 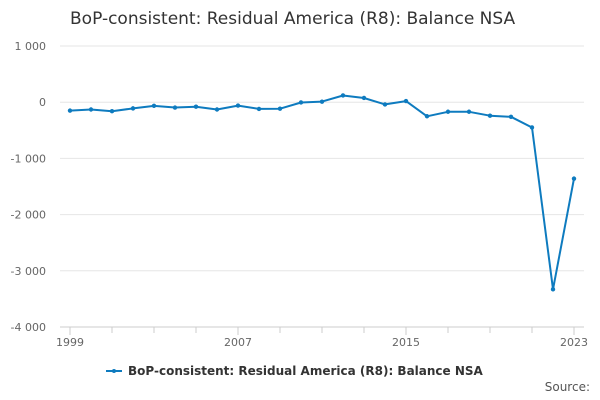 What do you see at coordinates (28, 215) in the screenshot?
I see `y-tick-label: -2 000` at bounding box center [28, 215].